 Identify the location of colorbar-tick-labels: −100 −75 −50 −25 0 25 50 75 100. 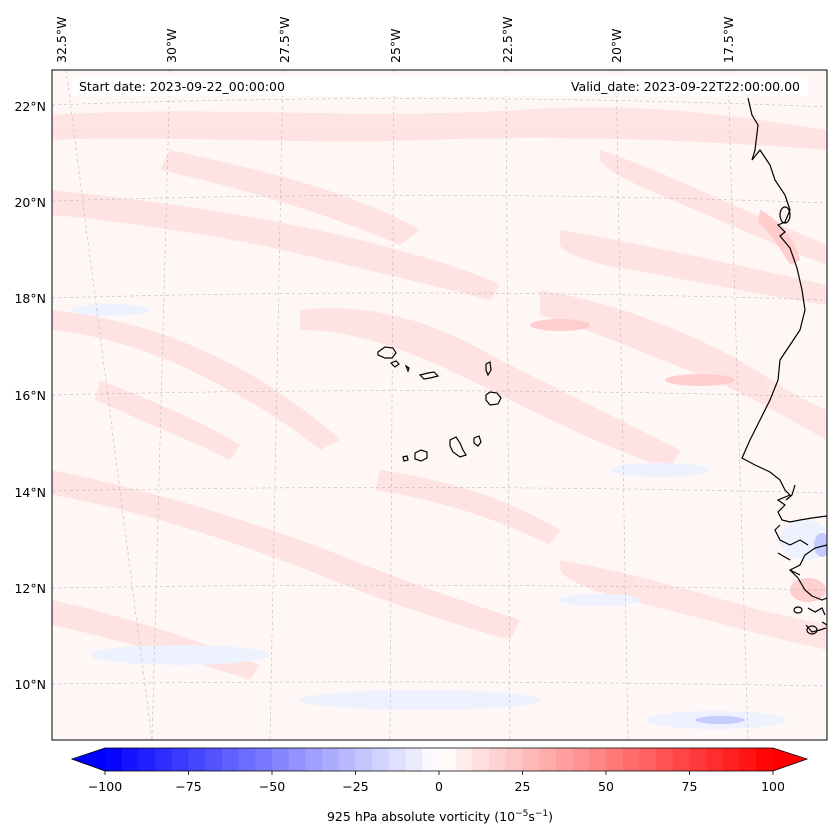
(436, 786).